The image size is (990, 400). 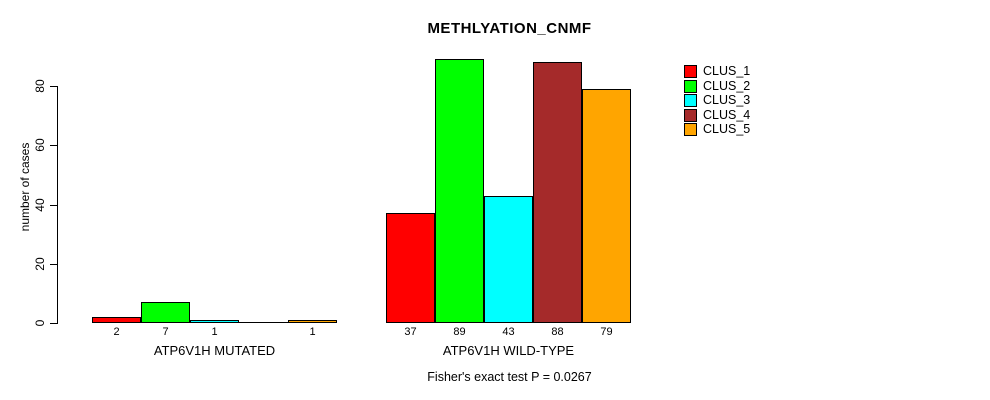 What do you see at coordinates (606, 332) in the screenshot?
I see `bar-value-label: 79` at bounding box center [606, 332].